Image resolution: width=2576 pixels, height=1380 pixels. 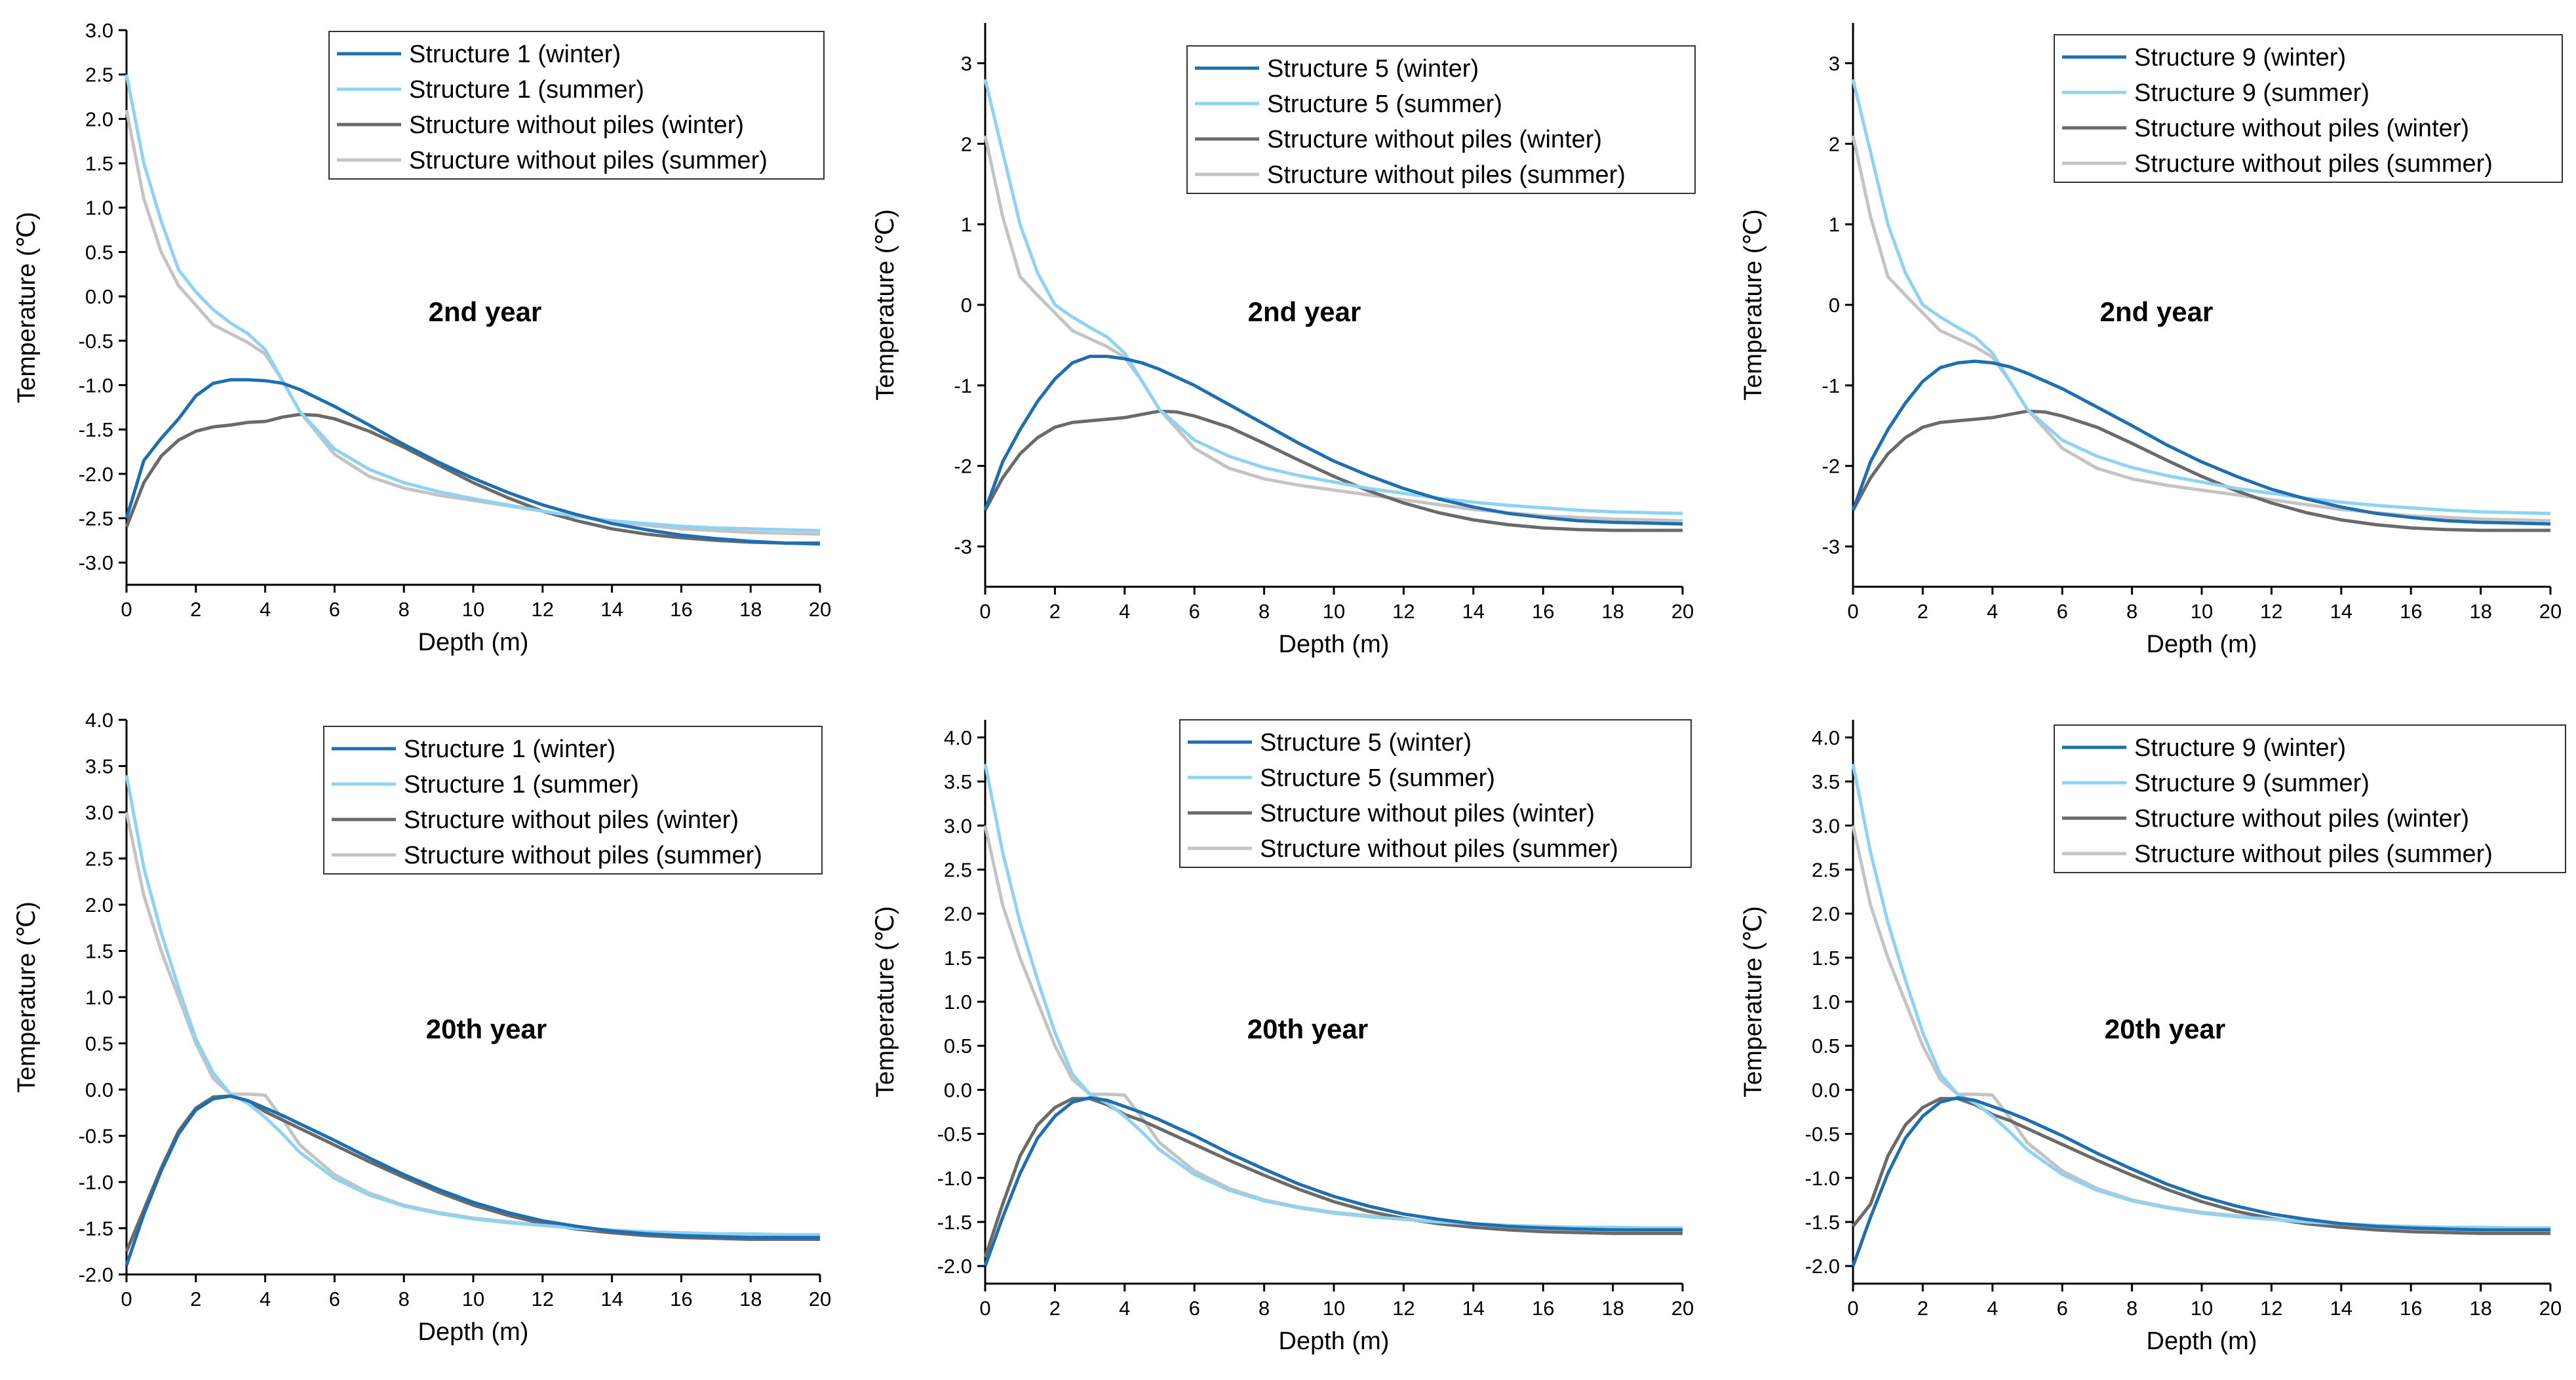 What do you see at coordinates (954, 1266) in the screenshot?
I see `y-tick-label: -2.0` at bounding box center [954, 1266].